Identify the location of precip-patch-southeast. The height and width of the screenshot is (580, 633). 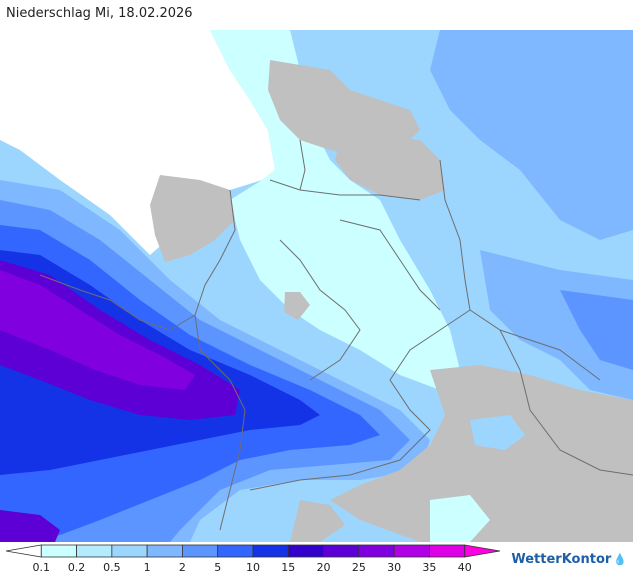
(460, 518).